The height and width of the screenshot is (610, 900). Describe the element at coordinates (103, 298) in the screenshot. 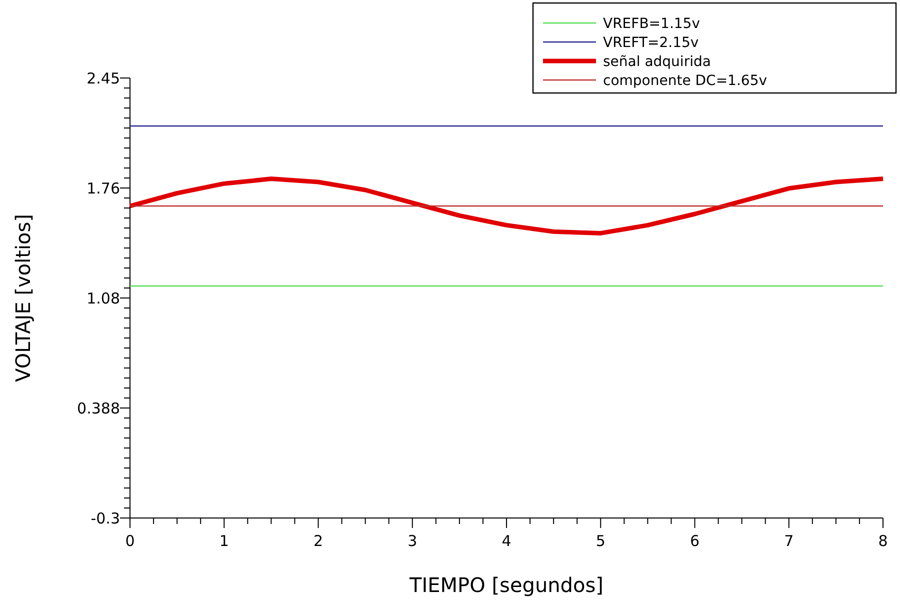

I see `y-tick-label: 1.08` at that location.